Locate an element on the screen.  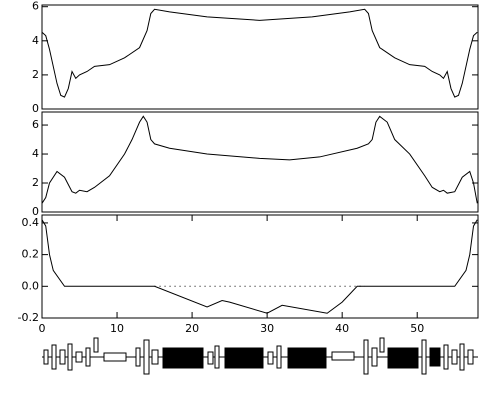
lattice-layout is located at coordinates (260, 356).